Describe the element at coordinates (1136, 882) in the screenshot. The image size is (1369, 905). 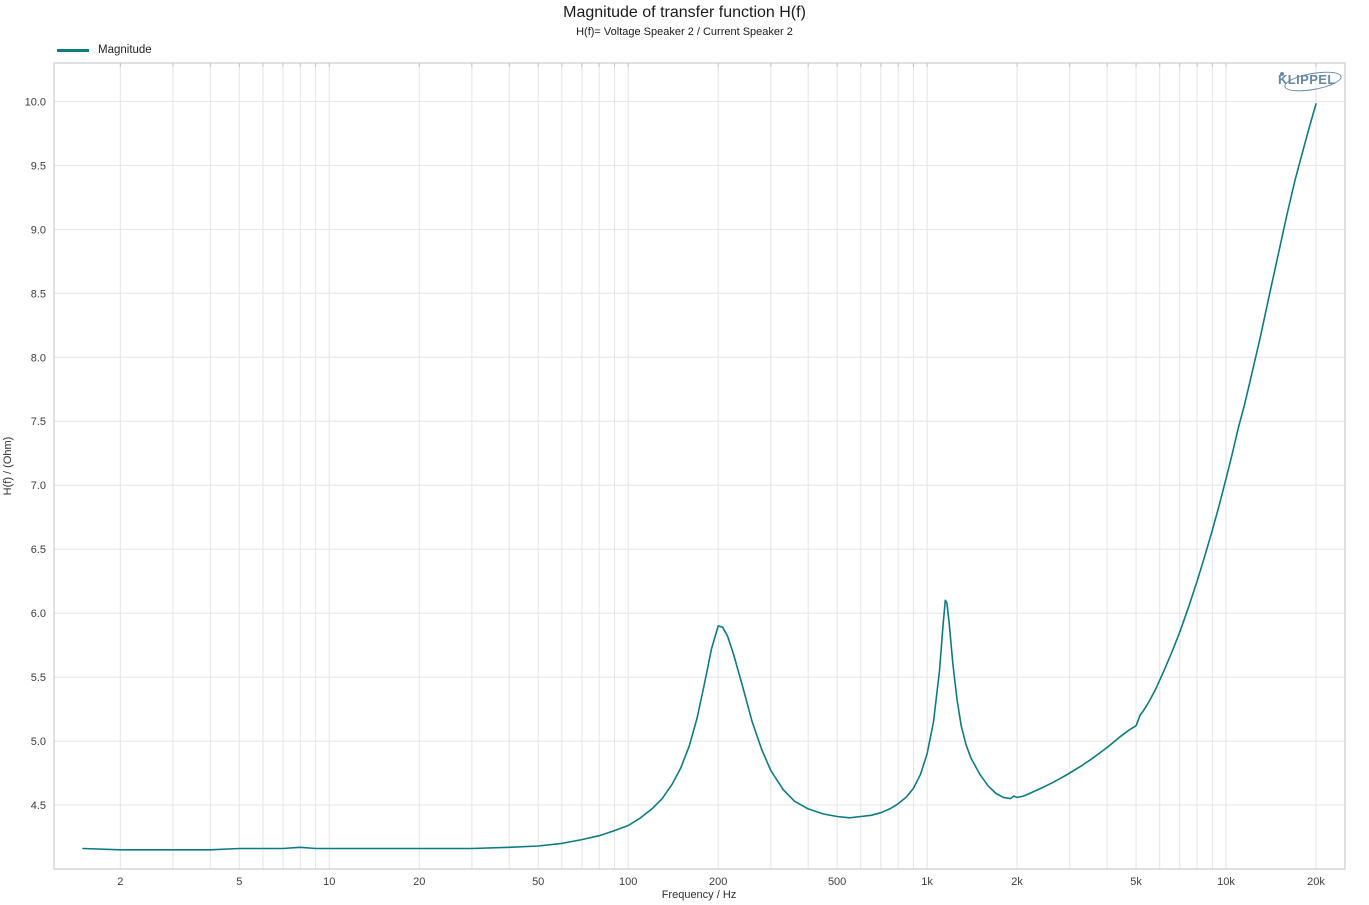
I see `svg-text: 5k` at that location.